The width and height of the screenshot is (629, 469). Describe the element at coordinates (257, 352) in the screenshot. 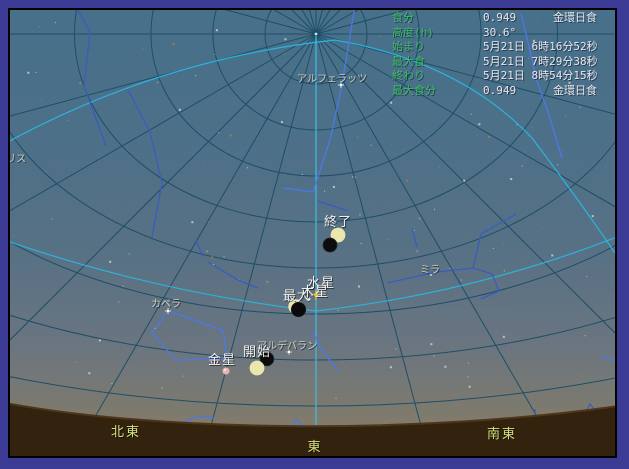

I see `eclipse-start-label: 開始` at that location.